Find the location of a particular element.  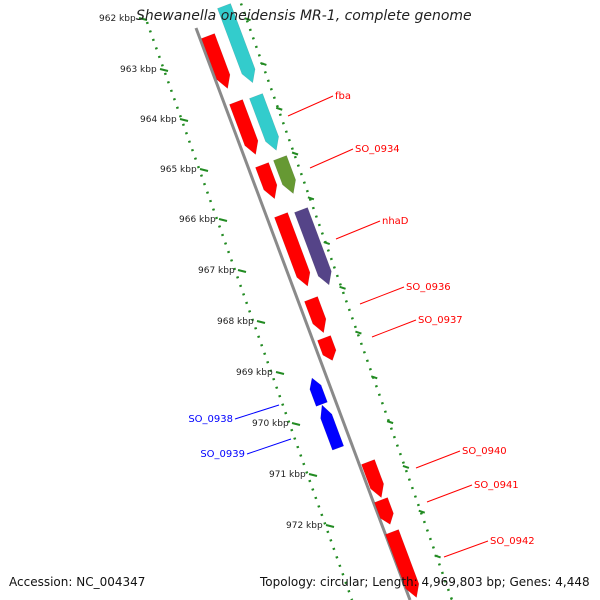

ruler-kbp-label: 965 kbp is located at coordinates (178, 170).